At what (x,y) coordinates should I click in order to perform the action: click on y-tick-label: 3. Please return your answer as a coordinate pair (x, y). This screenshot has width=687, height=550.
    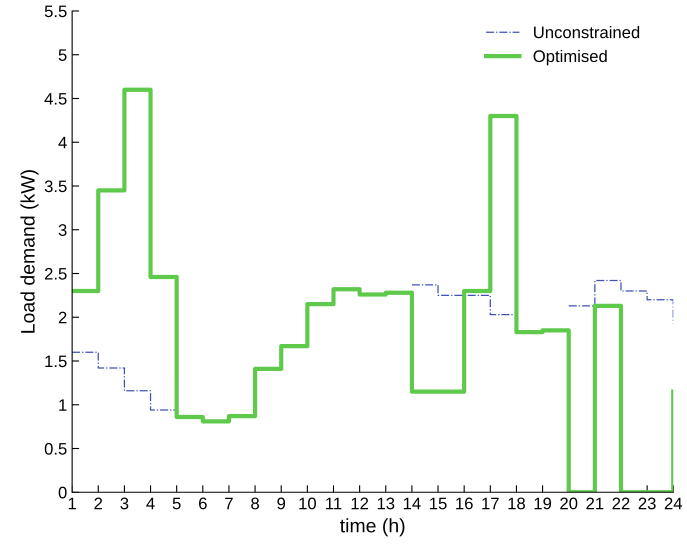
    Looking at the image, I should click on (62, 230).